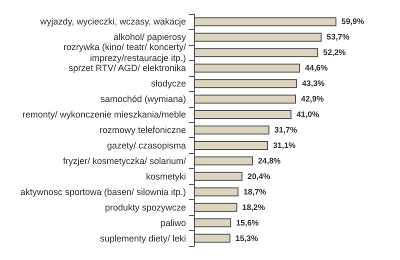 The height and width of the screenshot is (260, 400). What do you see at coordinates (166, 176) in the screenshot?
I see `y-tick-label: kosmetyki` at bounding box center [166, 176].